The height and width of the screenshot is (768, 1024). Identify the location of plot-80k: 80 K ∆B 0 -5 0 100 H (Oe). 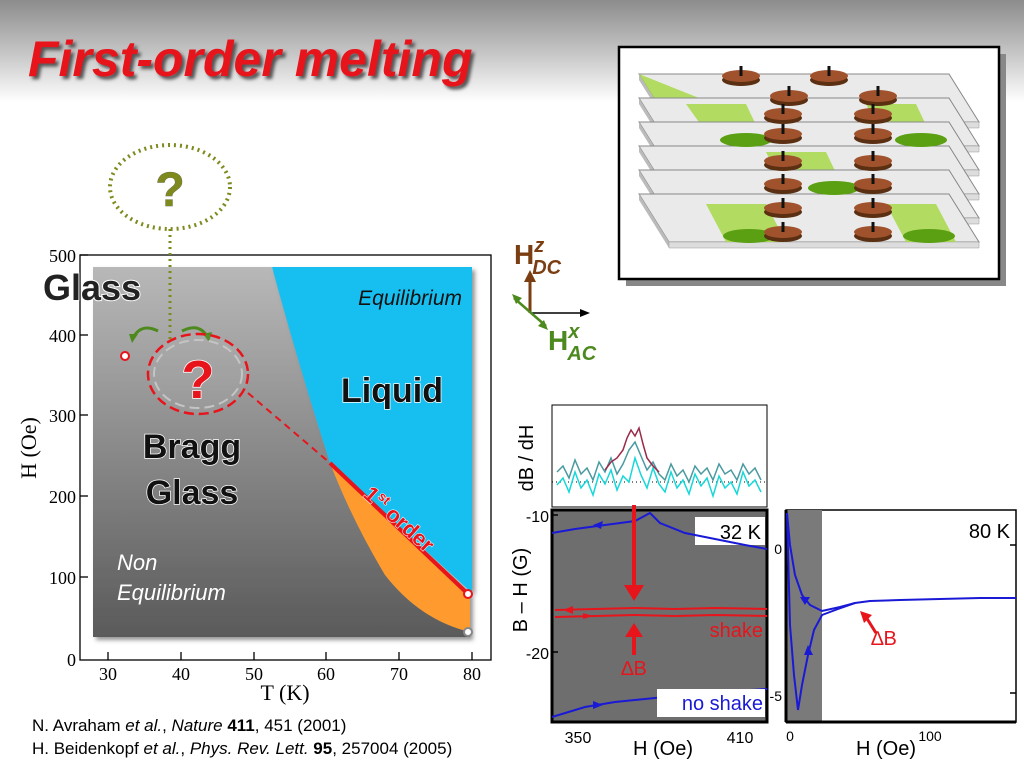
(893, 634).